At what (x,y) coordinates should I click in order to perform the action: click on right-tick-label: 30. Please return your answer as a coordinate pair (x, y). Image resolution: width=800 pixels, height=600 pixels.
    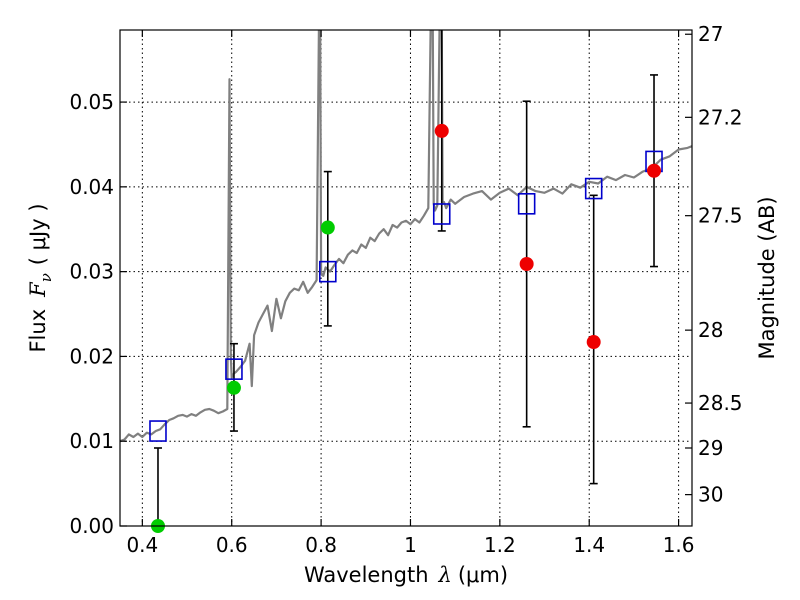
    Looking at the image, I should click on (710, 495).